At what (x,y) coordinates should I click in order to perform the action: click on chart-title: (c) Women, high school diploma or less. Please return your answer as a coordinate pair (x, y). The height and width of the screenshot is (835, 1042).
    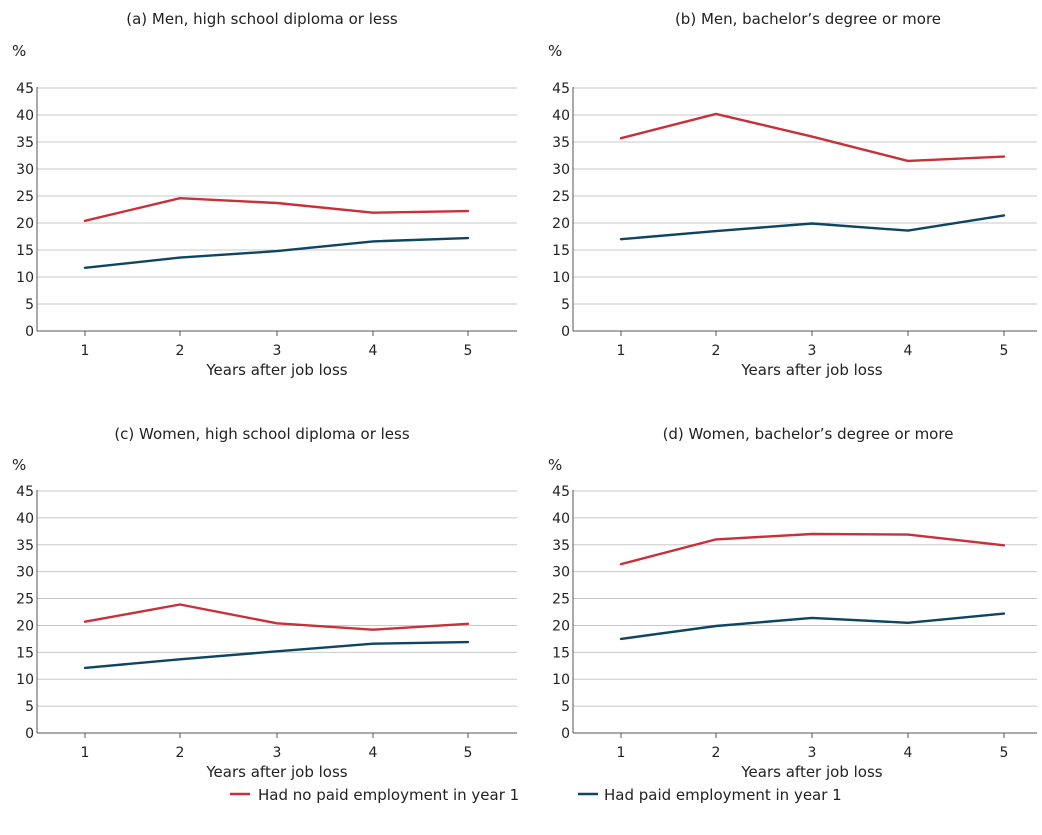
    Looking at the image, I should click on (262, 434).